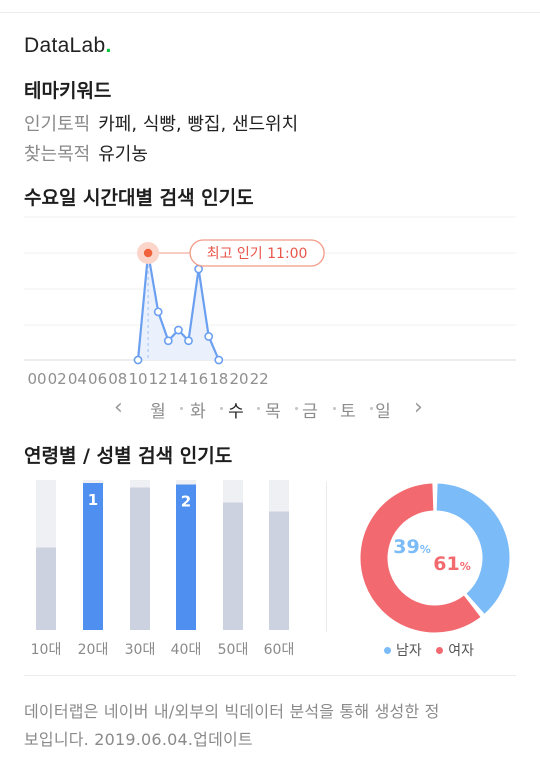 Image resolution: width=540 pixels, height=767 pixels. I want to click on topic-row: 인기토픽 카페, 식빵, 빵집, 샌드위치, so click(161, 123).